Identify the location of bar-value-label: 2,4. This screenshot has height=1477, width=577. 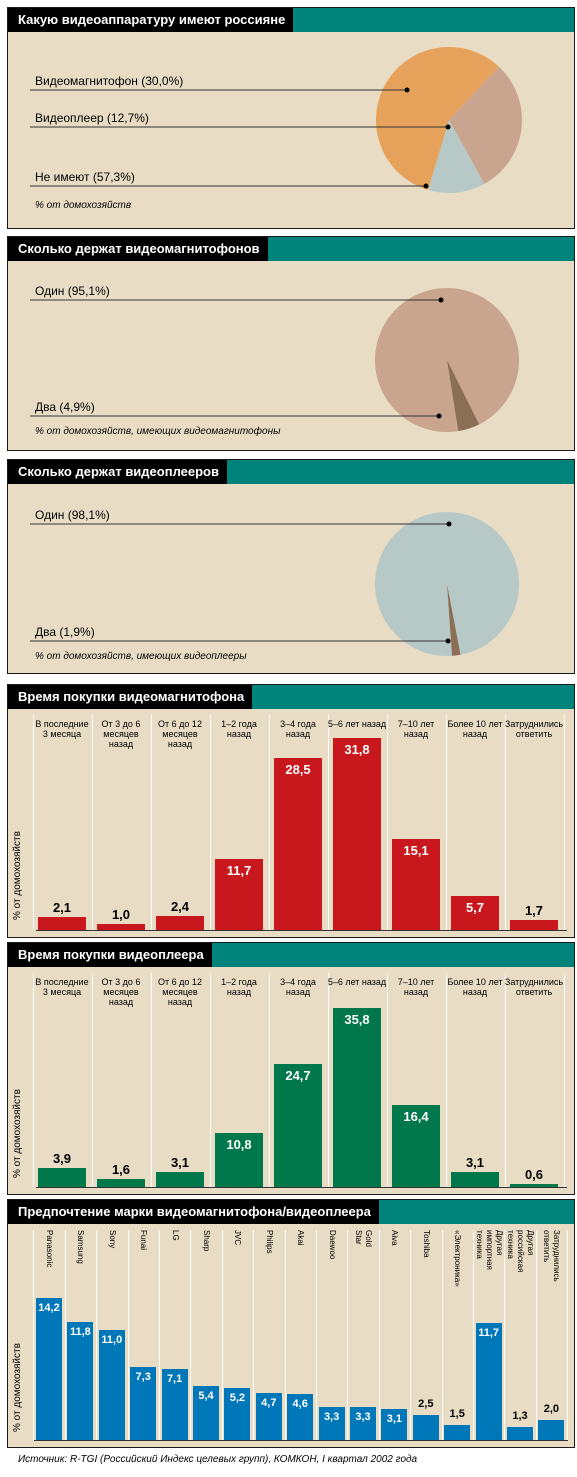
(180, 906).